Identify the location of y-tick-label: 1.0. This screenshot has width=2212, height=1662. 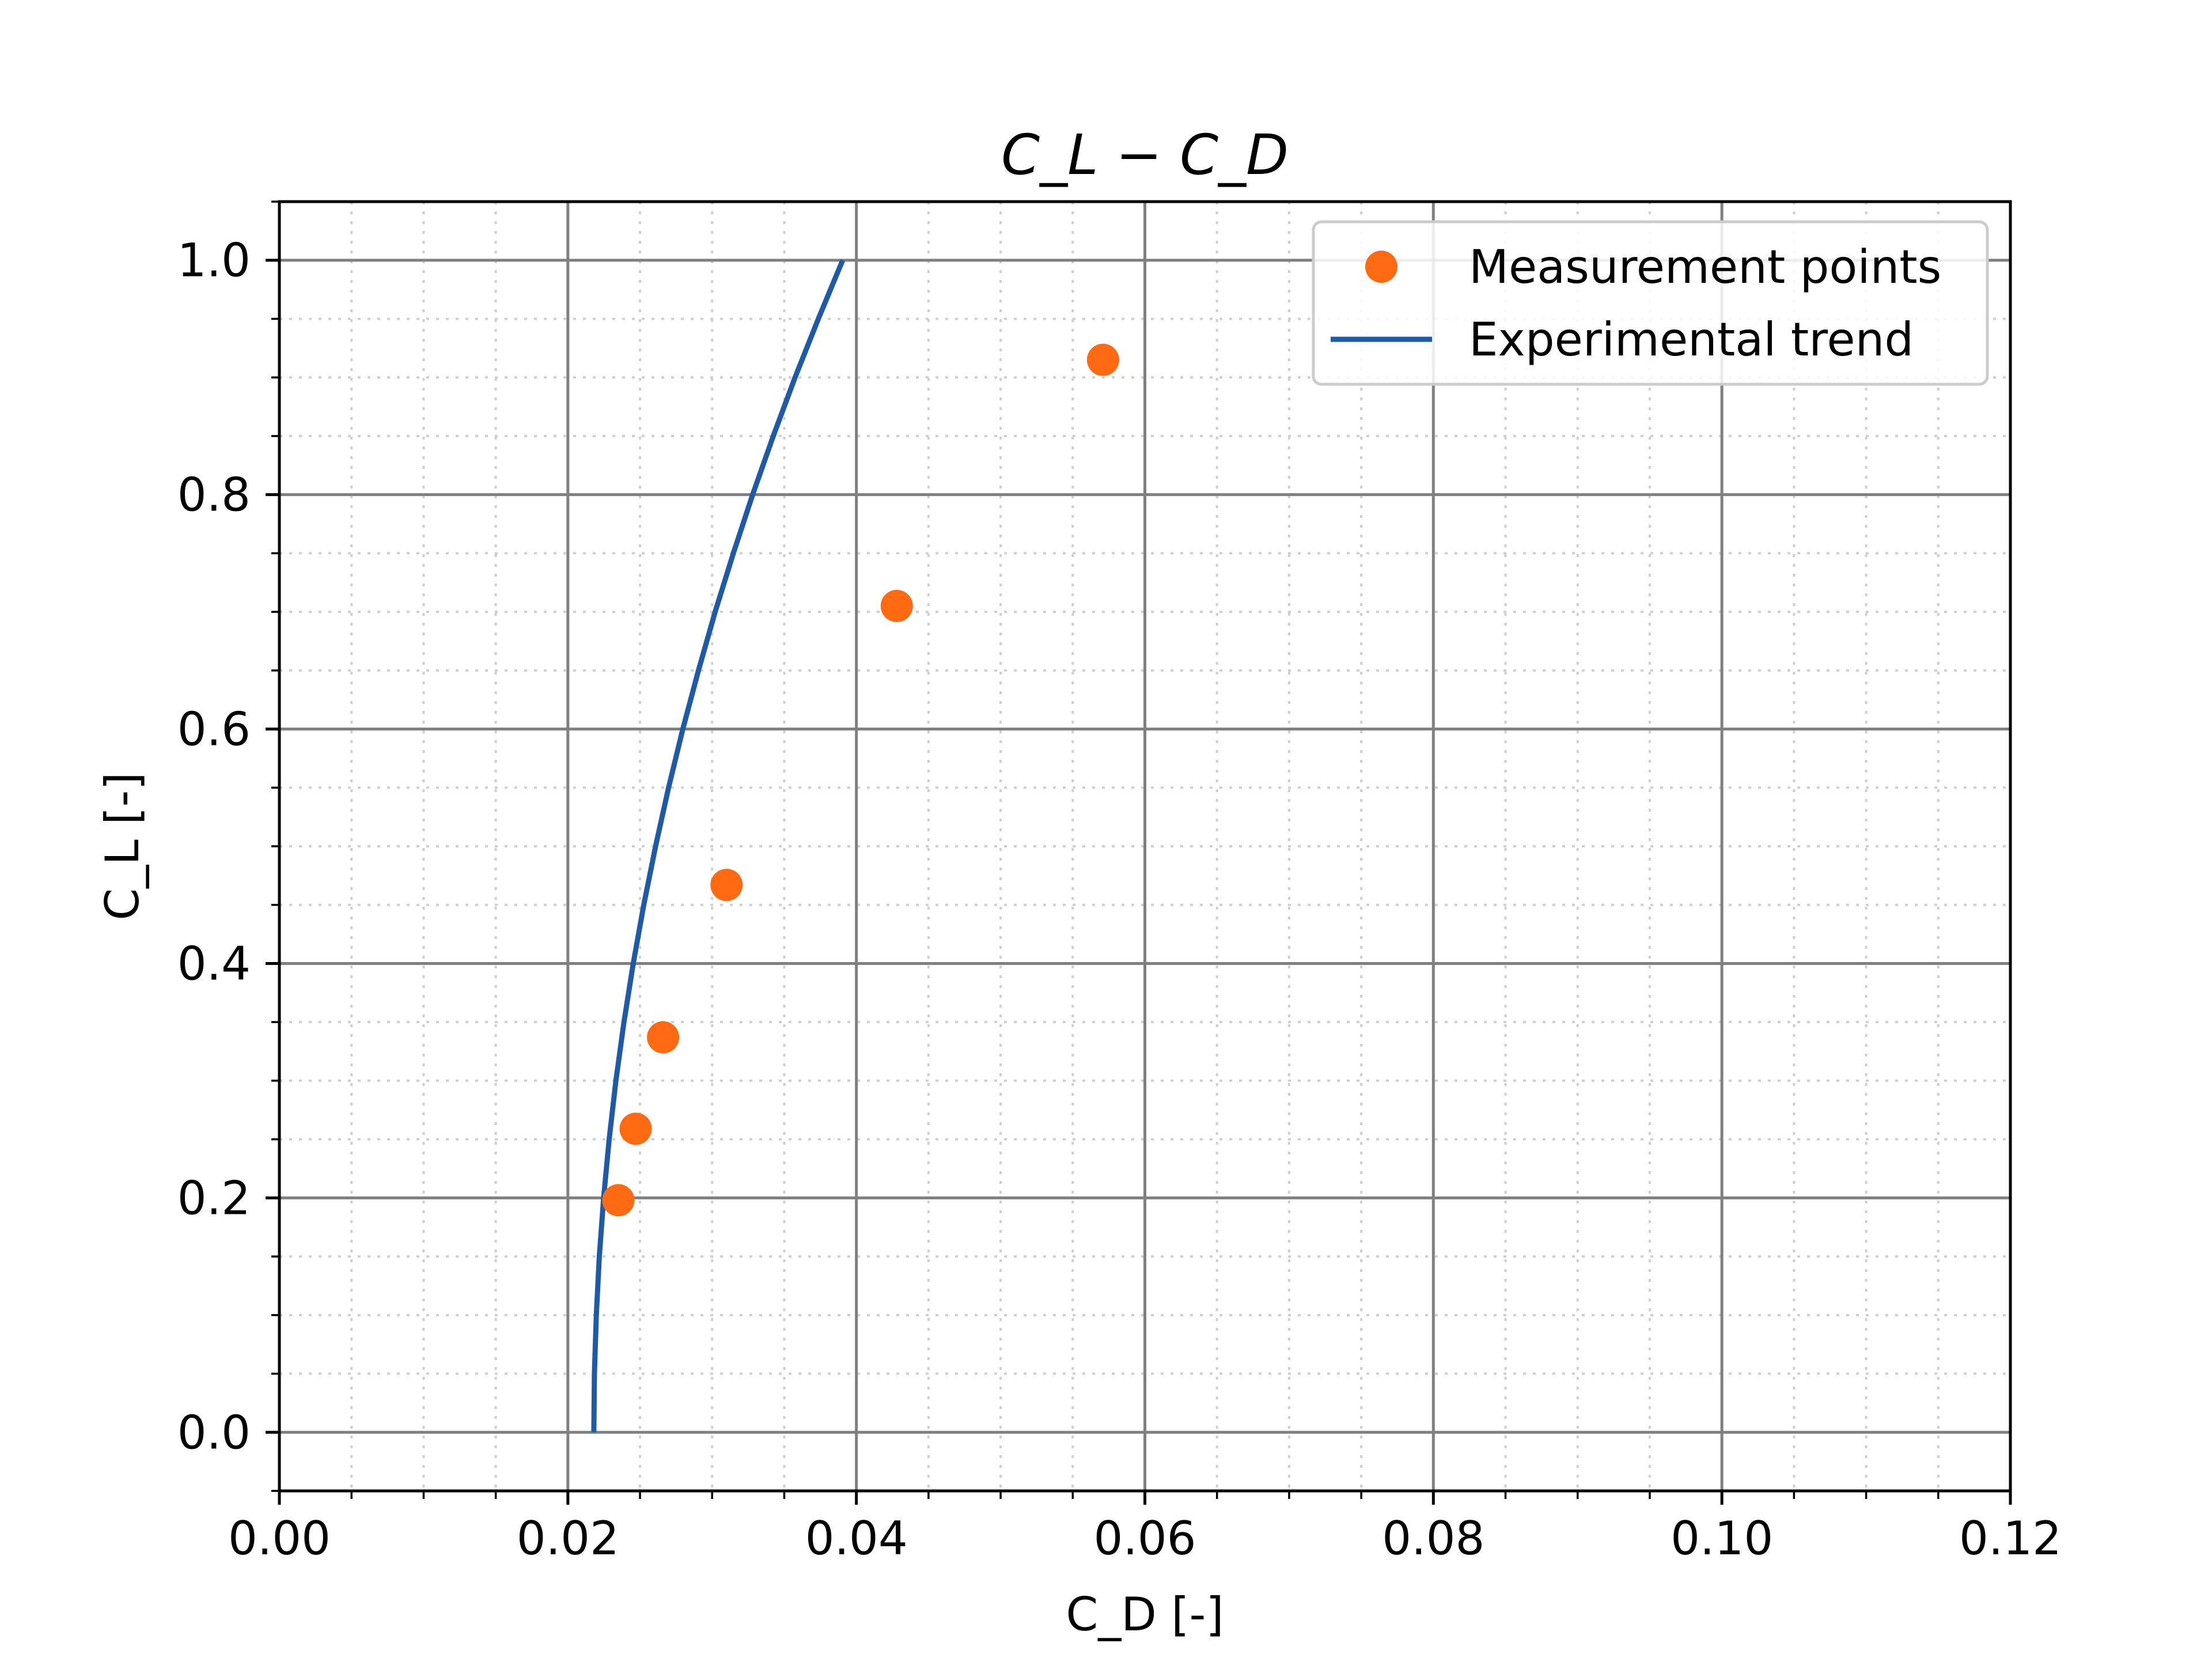
(214, 260).